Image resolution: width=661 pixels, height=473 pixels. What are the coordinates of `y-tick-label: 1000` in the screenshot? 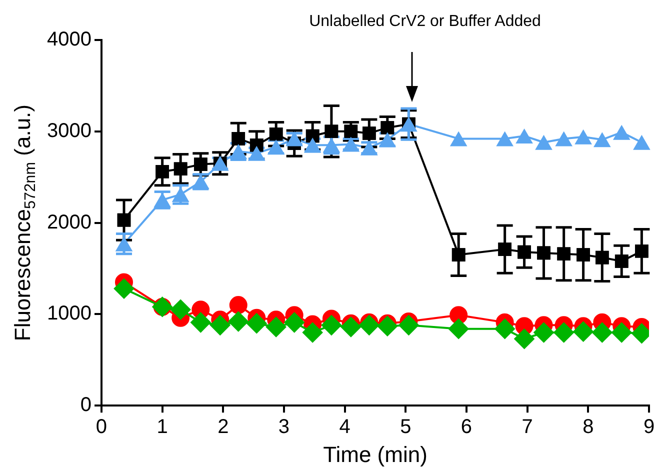 It's located at (69, 313).